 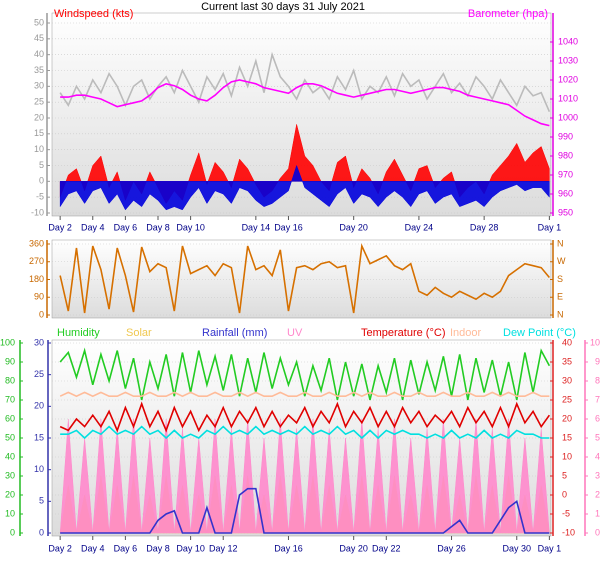 What do you see at coordinates (568, 79) in the screenshot?
I see `axis-tick-label: 1020` at bounding box center [568, 79].